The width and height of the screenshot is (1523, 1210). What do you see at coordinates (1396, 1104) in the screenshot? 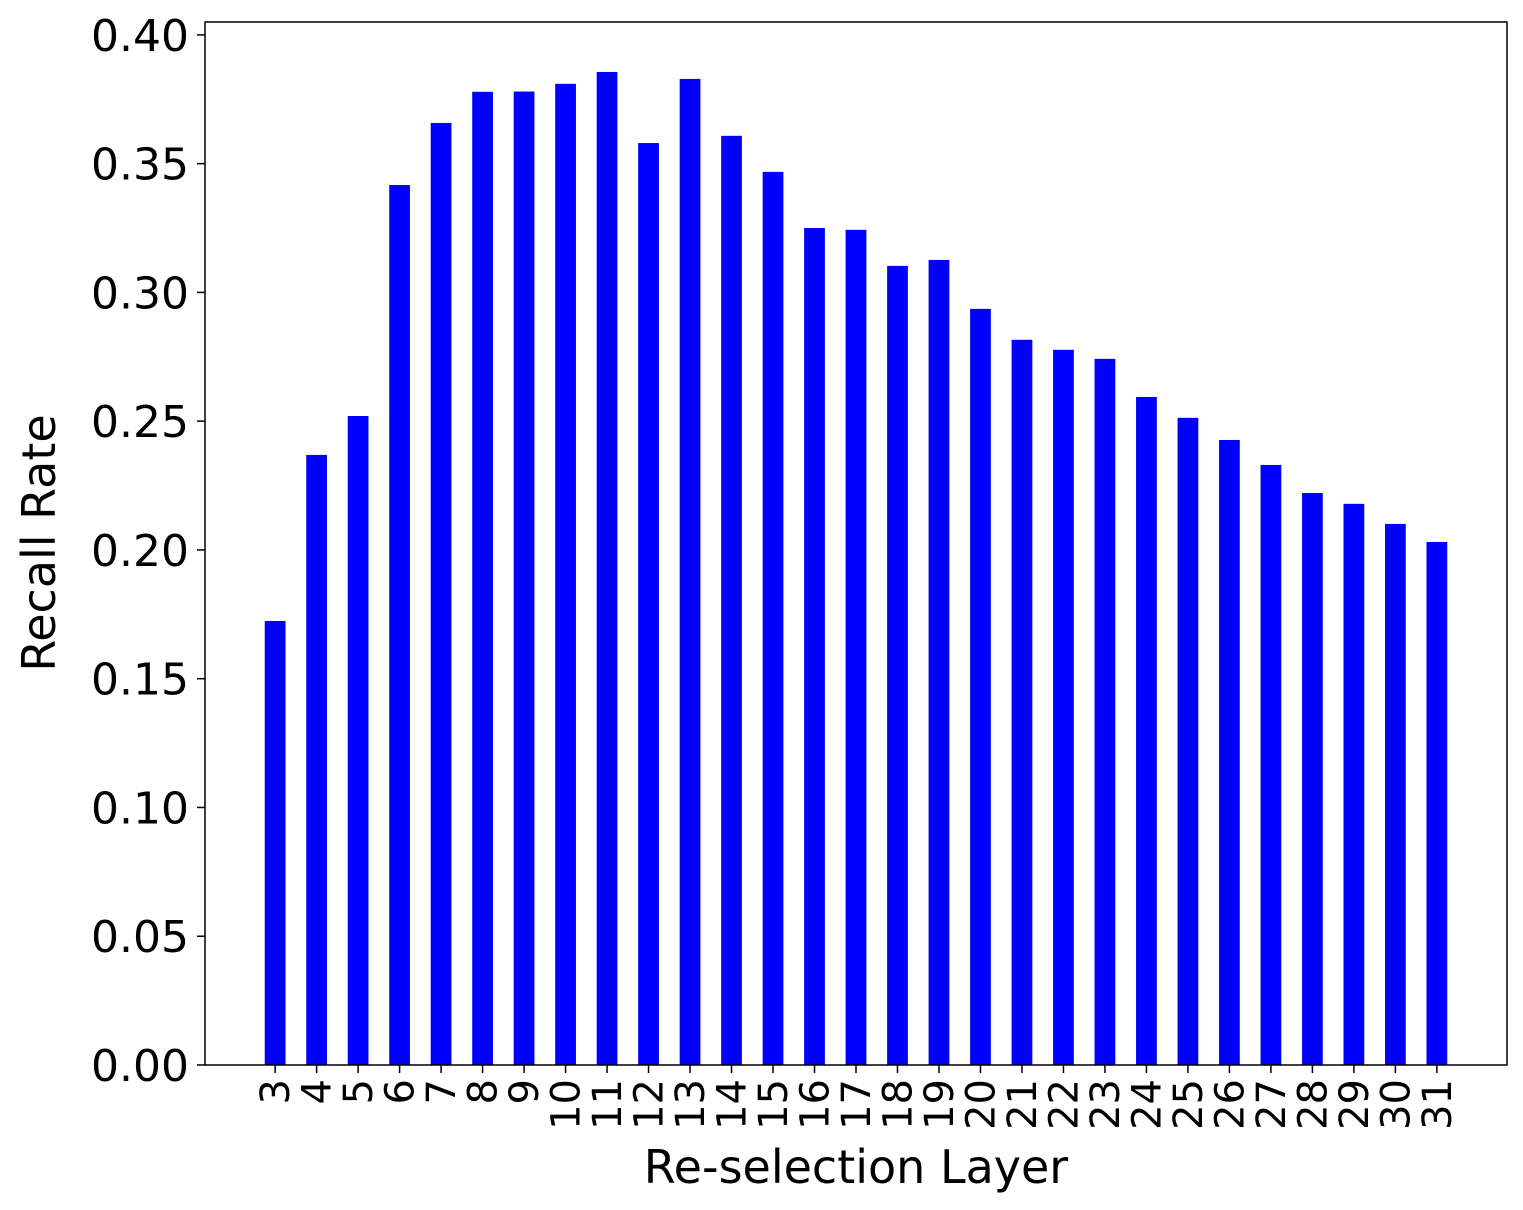
I see `x-tick-label: 30` at bounding box center [1396, 1104].